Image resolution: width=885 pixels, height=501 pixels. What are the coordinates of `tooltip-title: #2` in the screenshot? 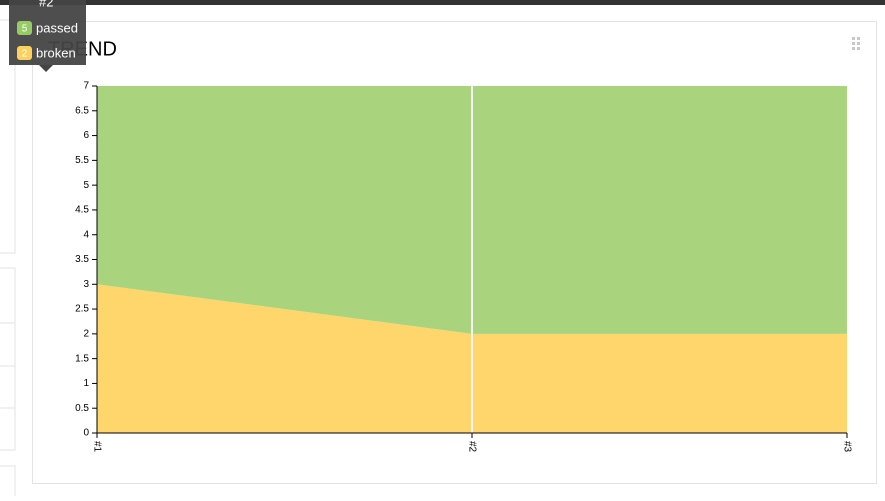 It's located at (46, 4).